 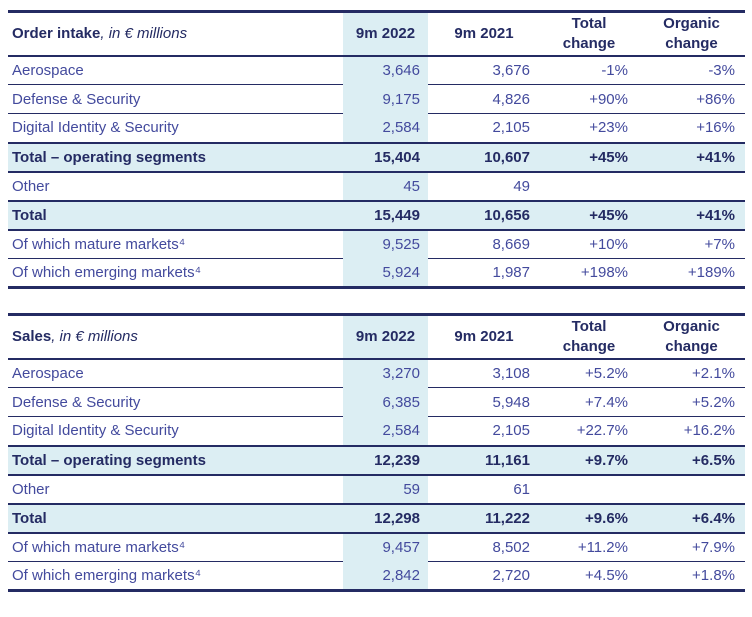 What do you see at coordinates (484, 402) in the screenshot?
I see `cell-9m-2021: 5,948` at bounding box center [484, 402].